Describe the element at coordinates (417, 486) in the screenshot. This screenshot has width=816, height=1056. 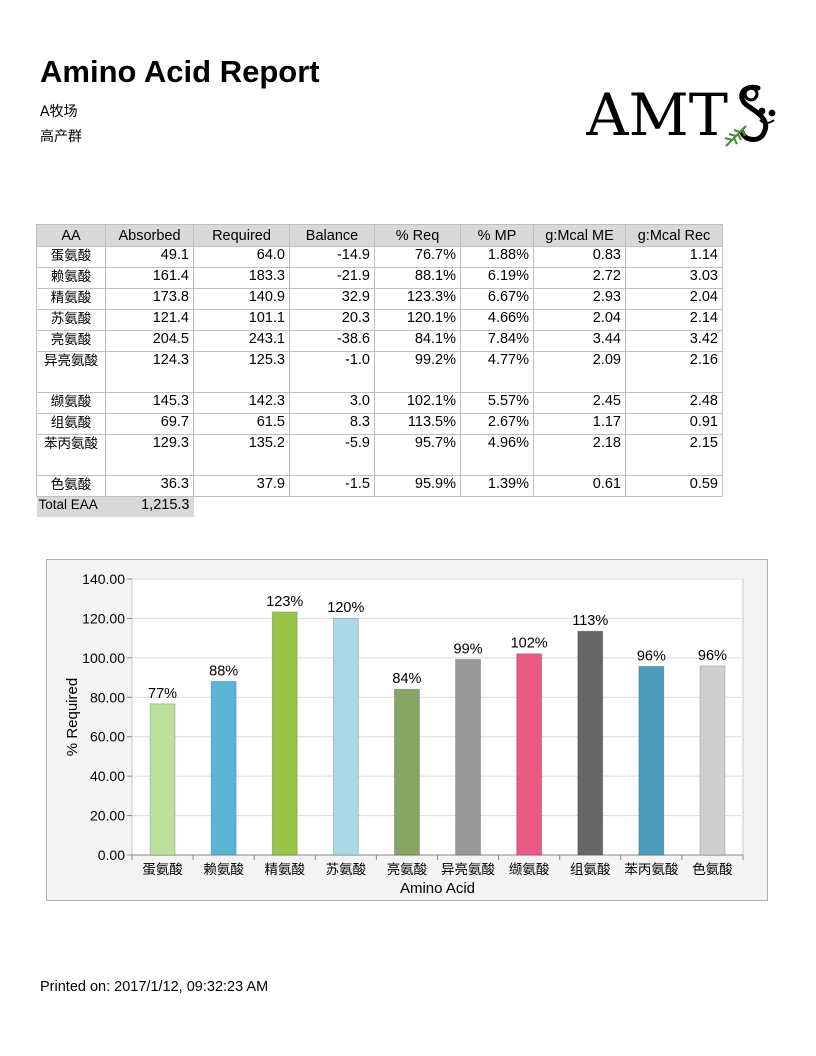
I see `value-cell: 95.9%` at that location.